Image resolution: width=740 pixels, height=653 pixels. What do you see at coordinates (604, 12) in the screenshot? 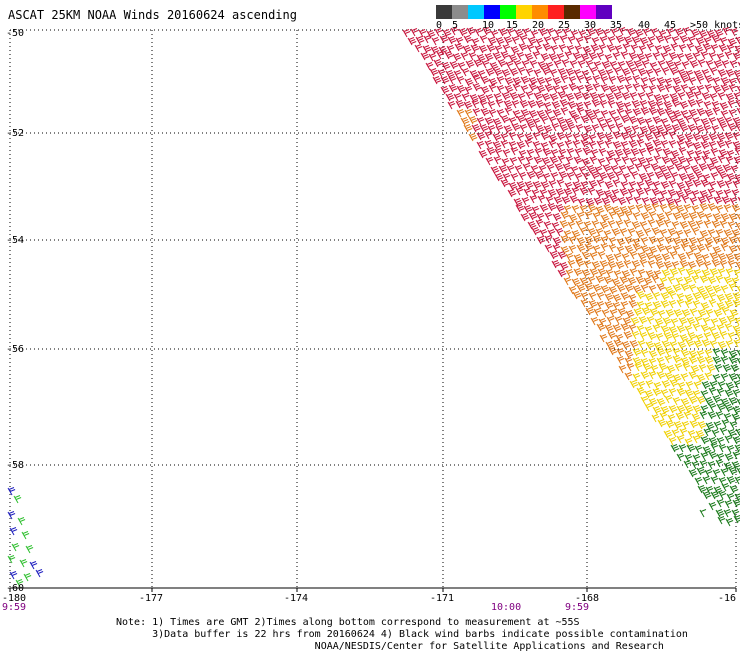
I see `legend-swatch` at bounding box center [604, 12].